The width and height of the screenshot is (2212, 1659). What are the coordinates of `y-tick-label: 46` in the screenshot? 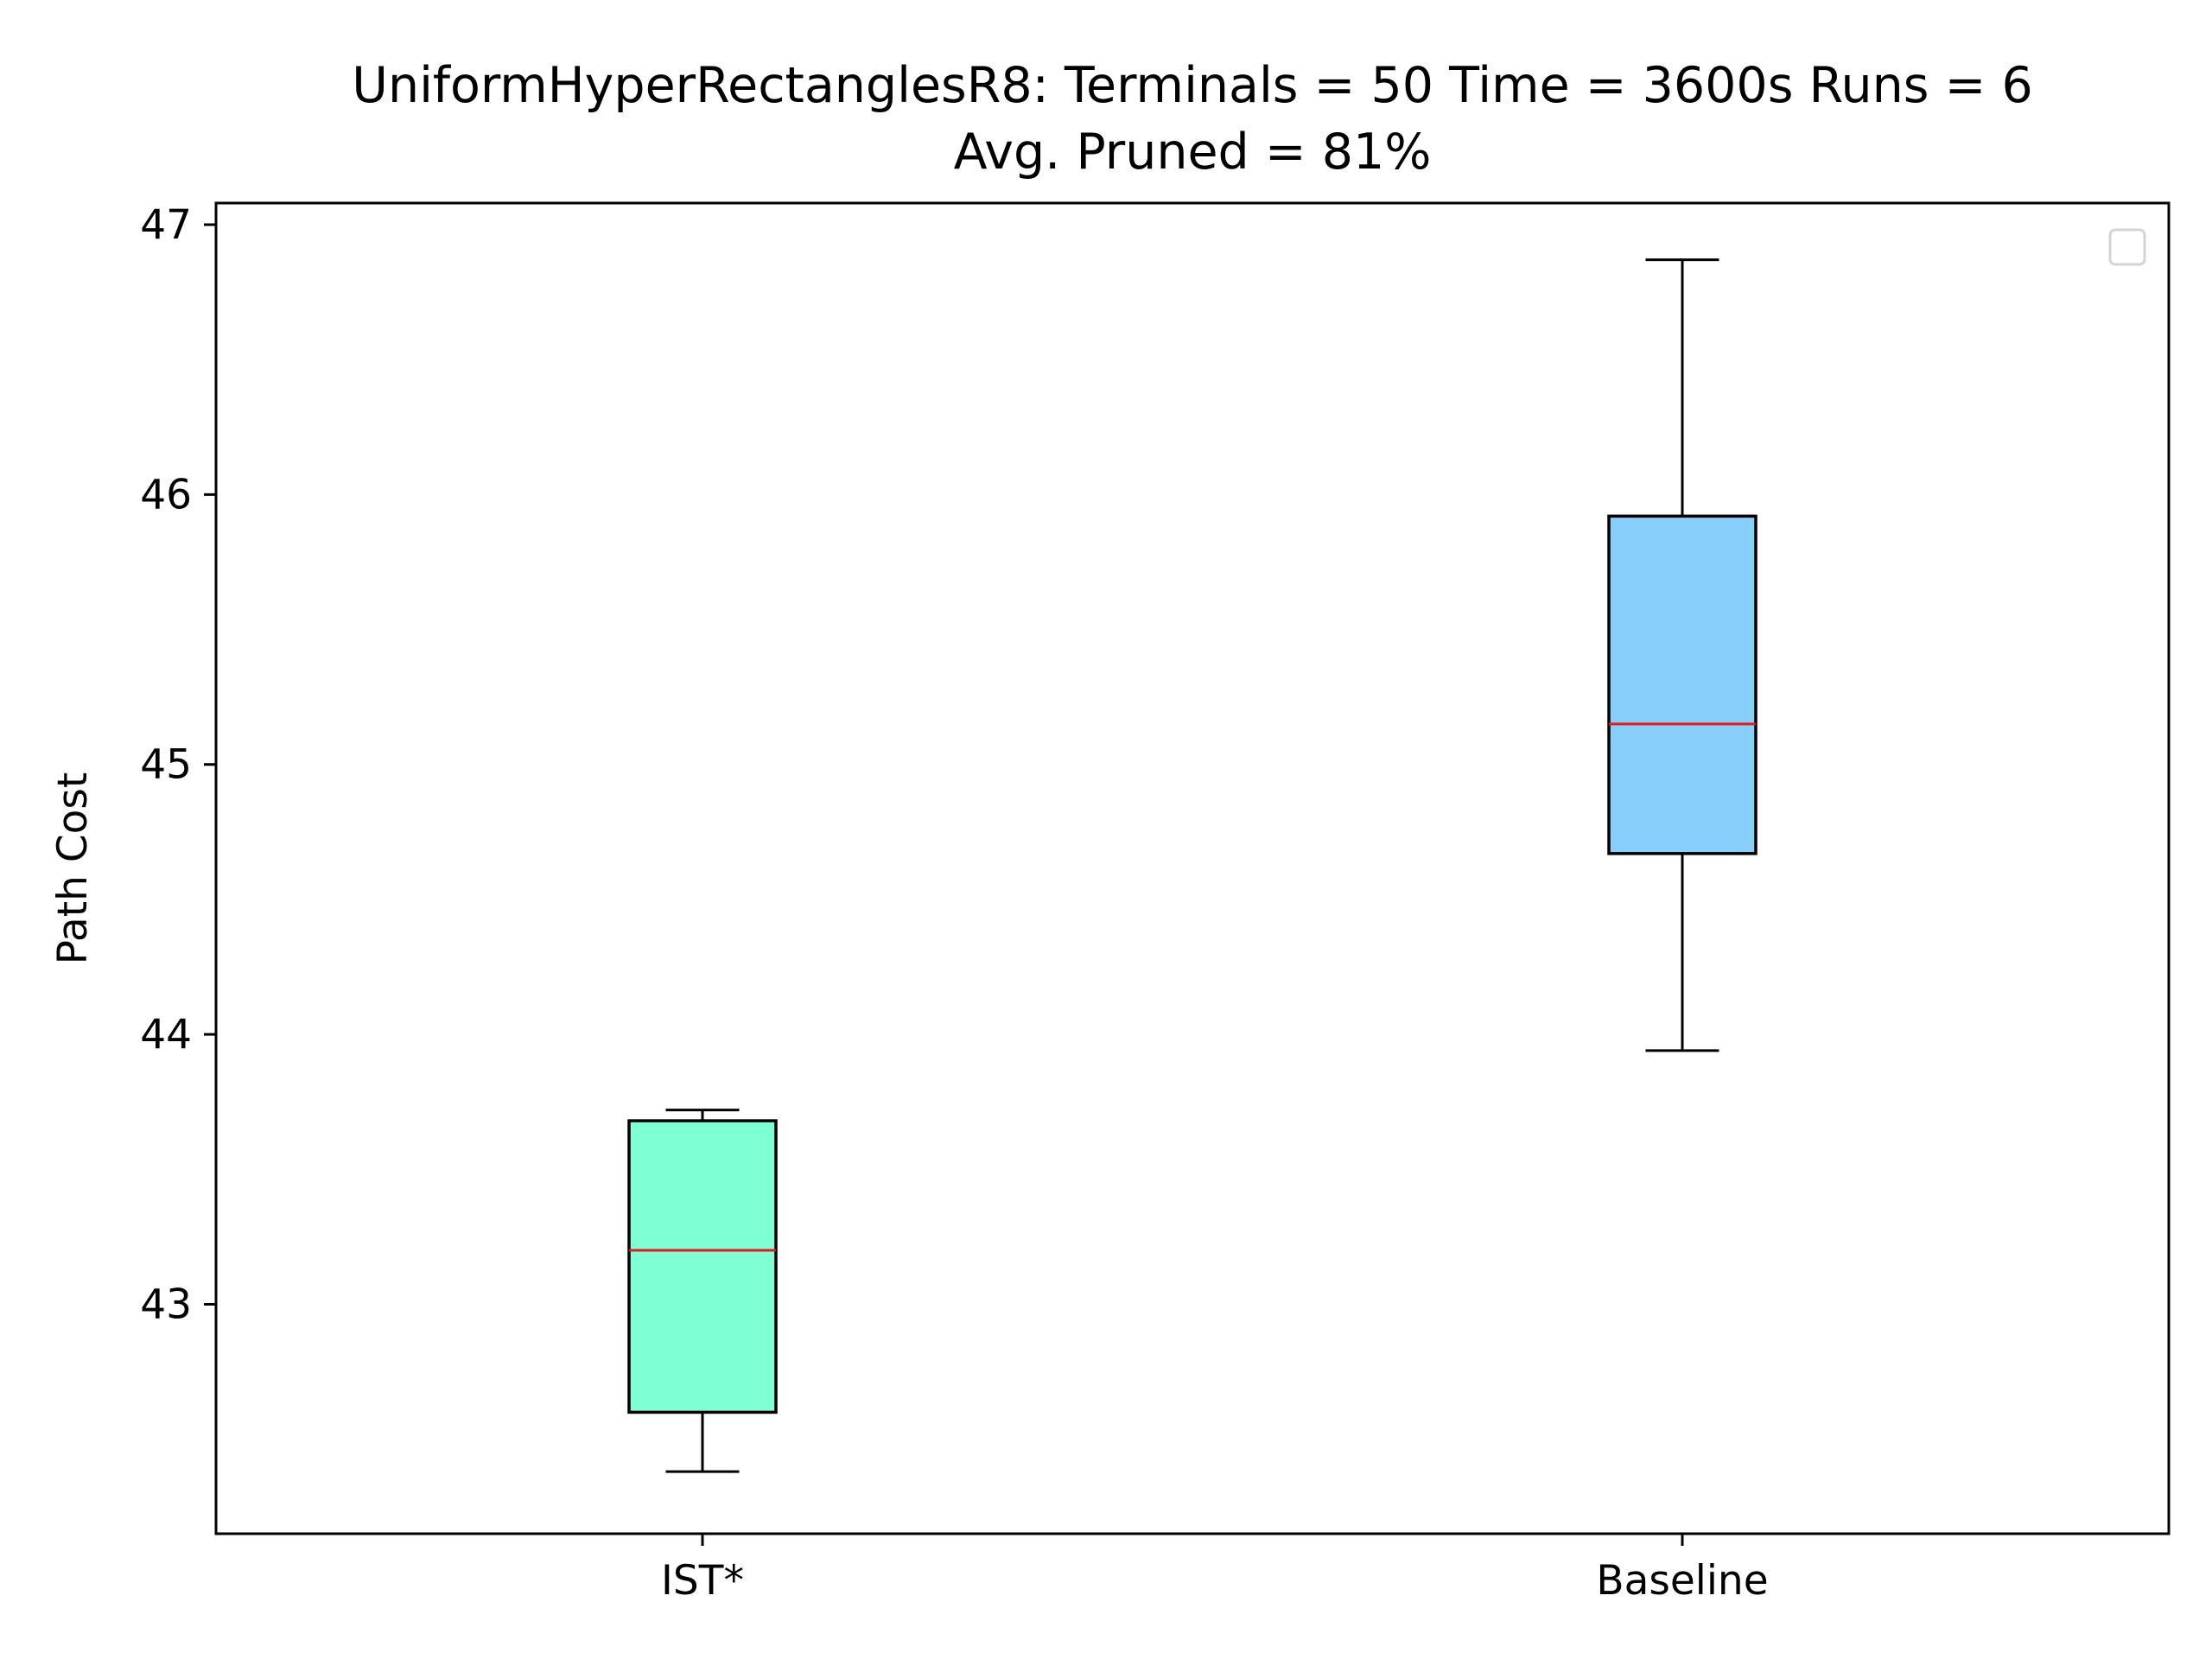 It's located at (166, 494).